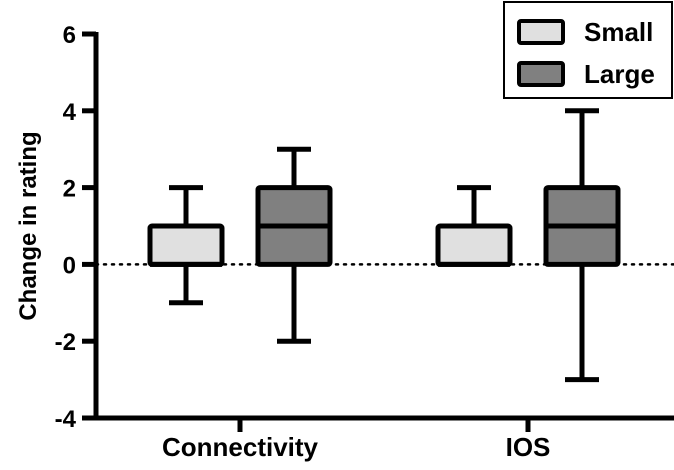 The height and width of the screenshot is (470, 674). I want to click on box-small-ios, so click(474, 226).